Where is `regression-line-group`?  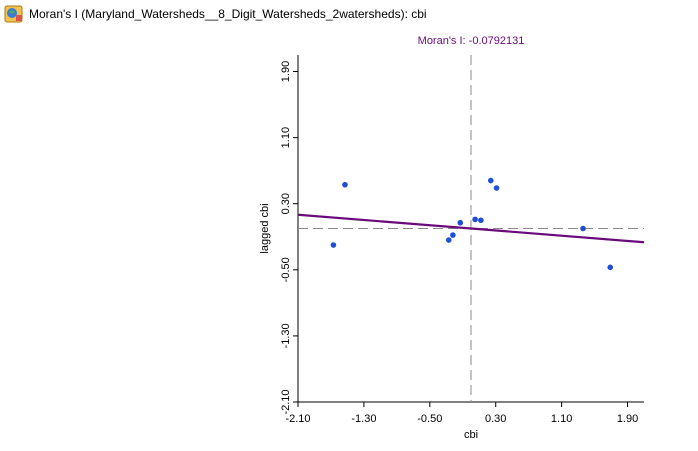 regression-line-group is located at coordinates (471, 228).